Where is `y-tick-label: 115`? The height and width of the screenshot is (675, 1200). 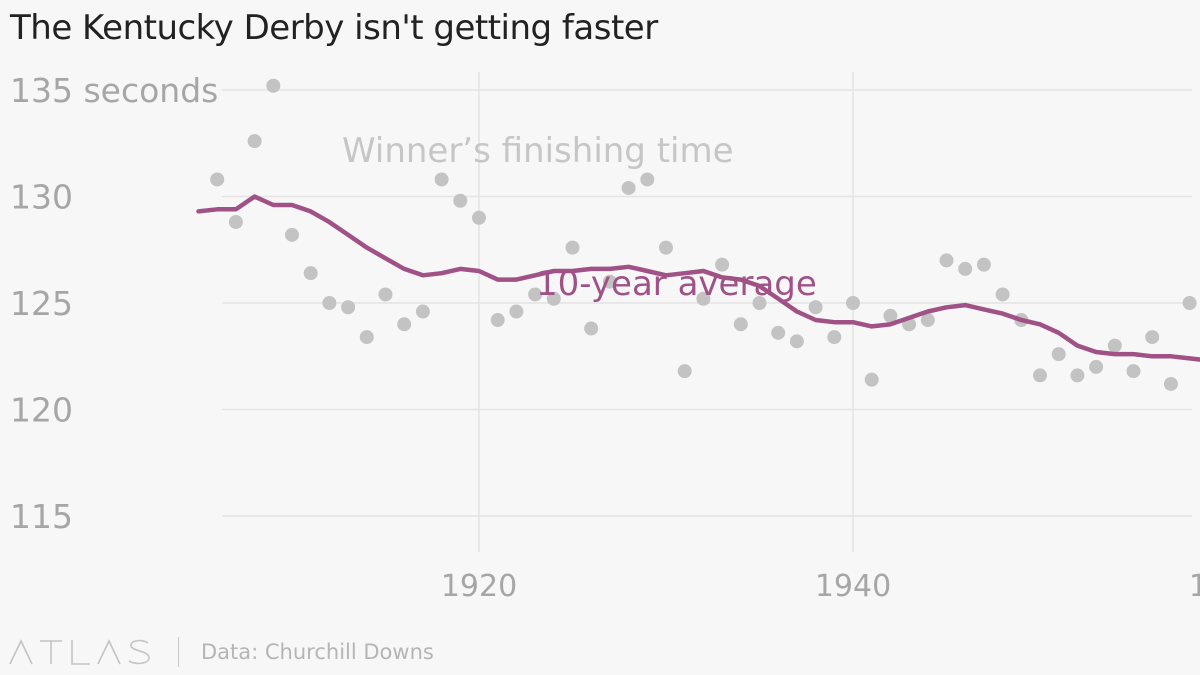 y-tick-label: 115 is located at coordinates (41, 516).